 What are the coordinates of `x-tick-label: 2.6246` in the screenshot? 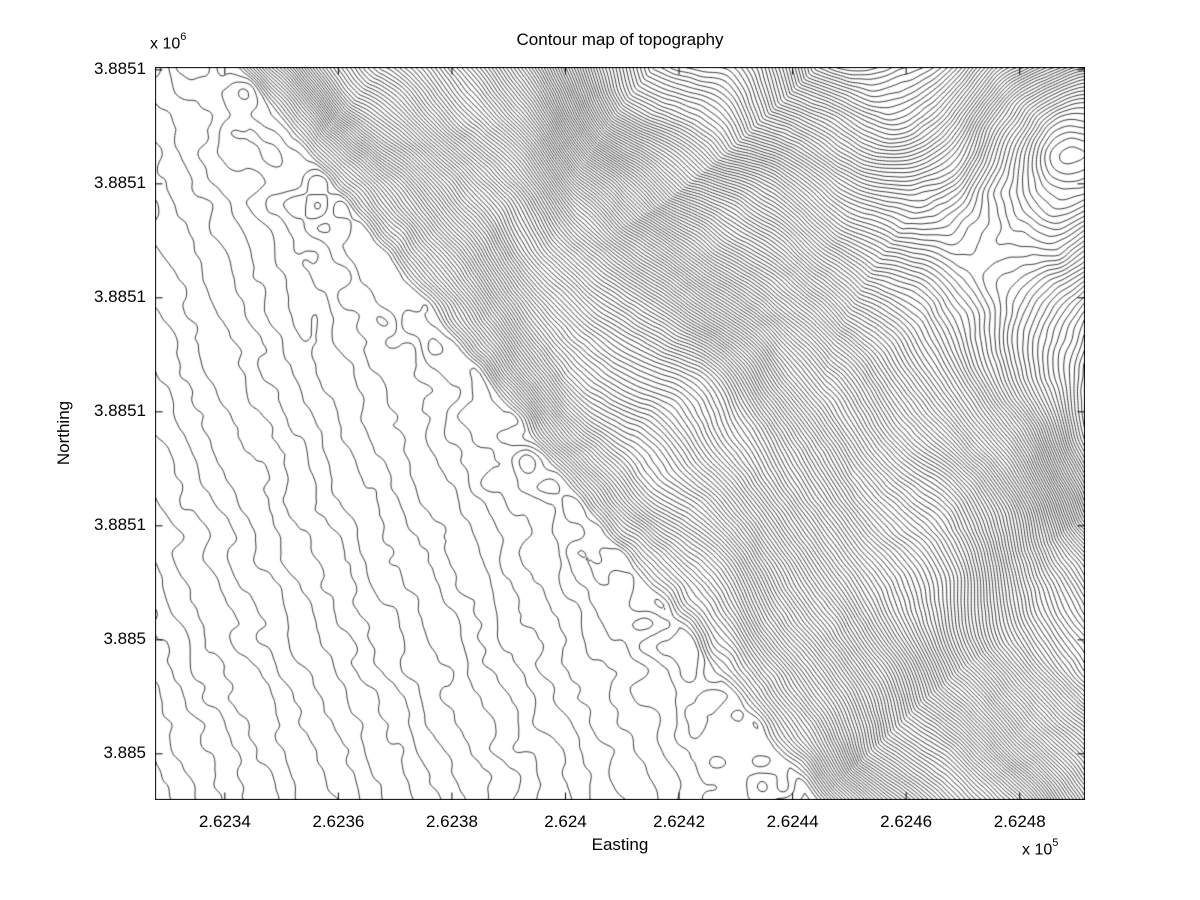 It's located at (906, 821).